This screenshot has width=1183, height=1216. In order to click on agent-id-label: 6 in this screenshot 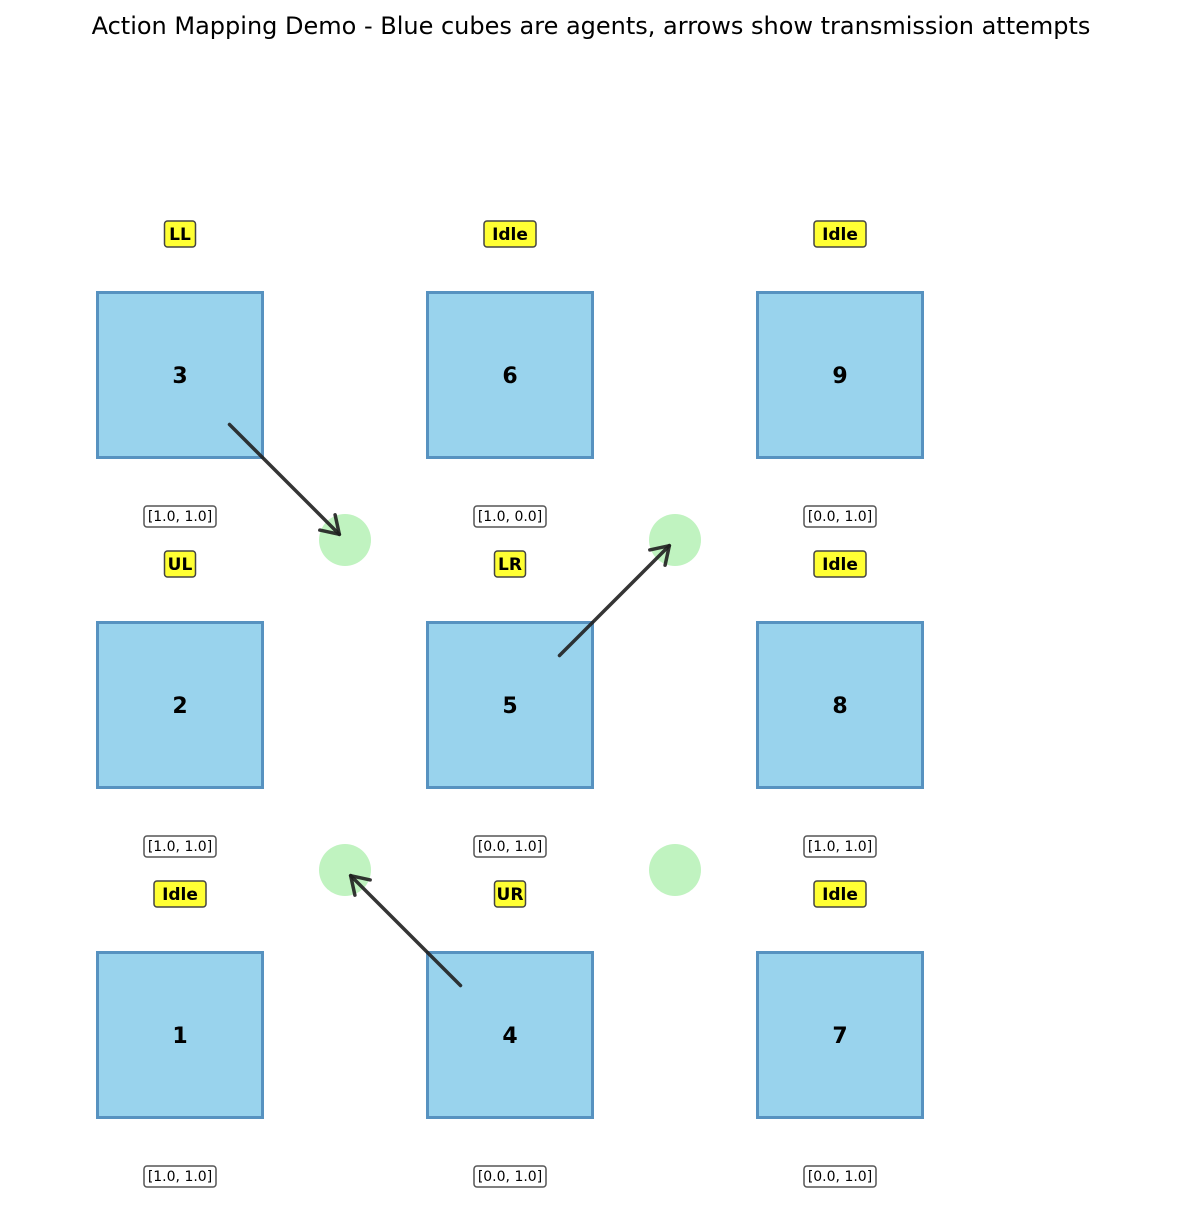, I will do `click(509, 376)`.